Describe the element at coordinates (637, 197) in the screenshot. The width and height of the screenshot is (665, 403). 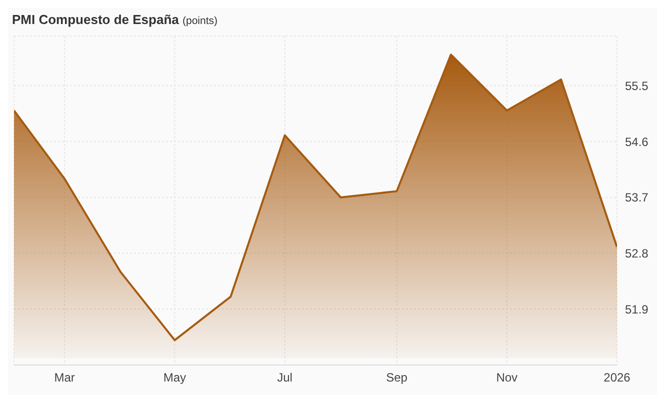
I see `y-tick-label: 53.7` at that location.